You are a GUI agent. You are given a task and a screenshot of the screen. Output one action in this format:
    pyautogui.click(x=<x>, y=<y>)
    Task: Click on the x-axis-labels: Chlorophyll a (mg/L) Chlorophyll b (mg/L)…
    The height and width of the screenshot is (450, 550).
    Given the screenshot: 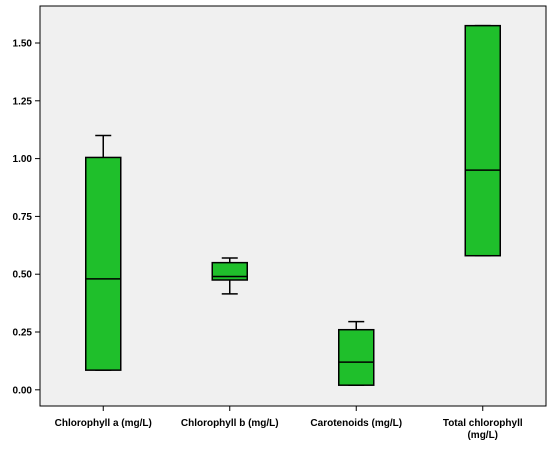 What is the action you would take?
    pyautogui.click(x=289, y=423)
    